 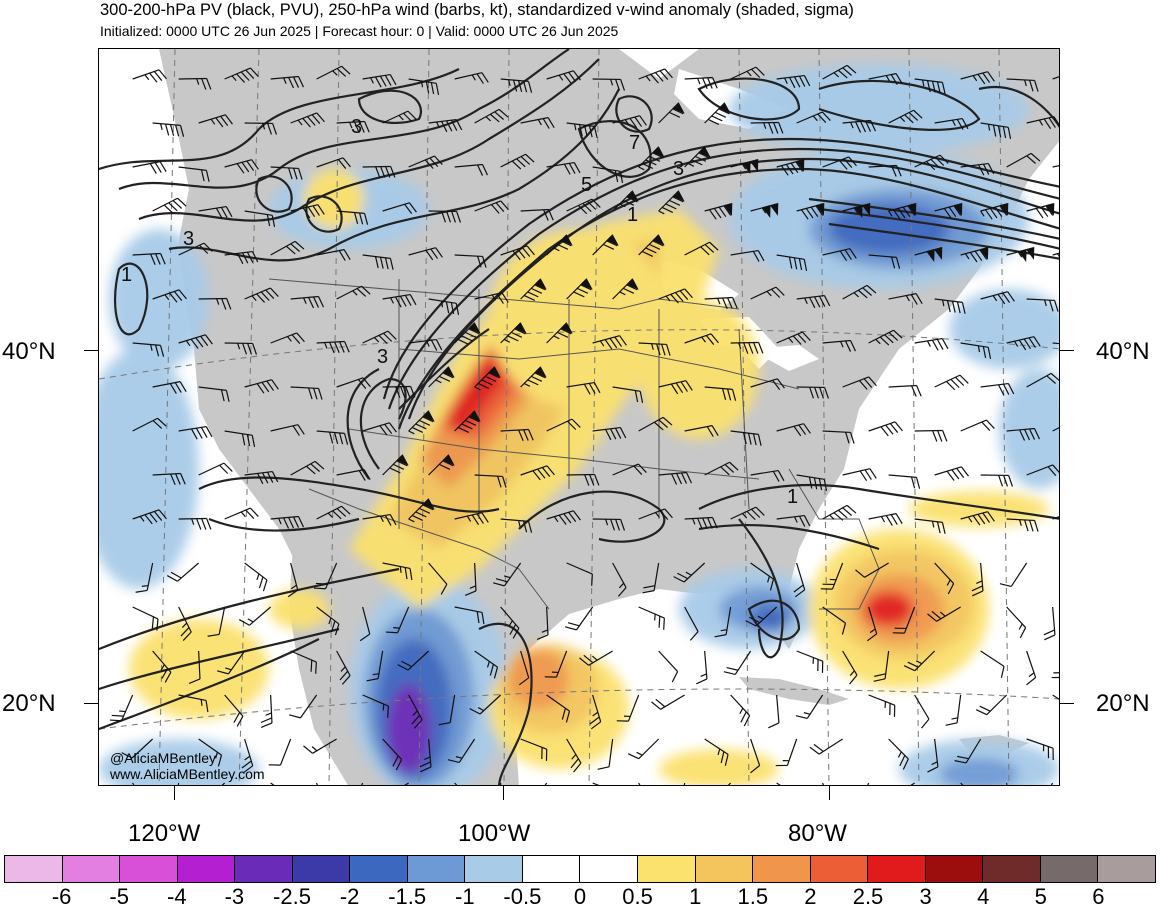 I want to click on credit-block: @AliciaMBentley www.AliciaMBentley.com, so click(x=187, y=766).